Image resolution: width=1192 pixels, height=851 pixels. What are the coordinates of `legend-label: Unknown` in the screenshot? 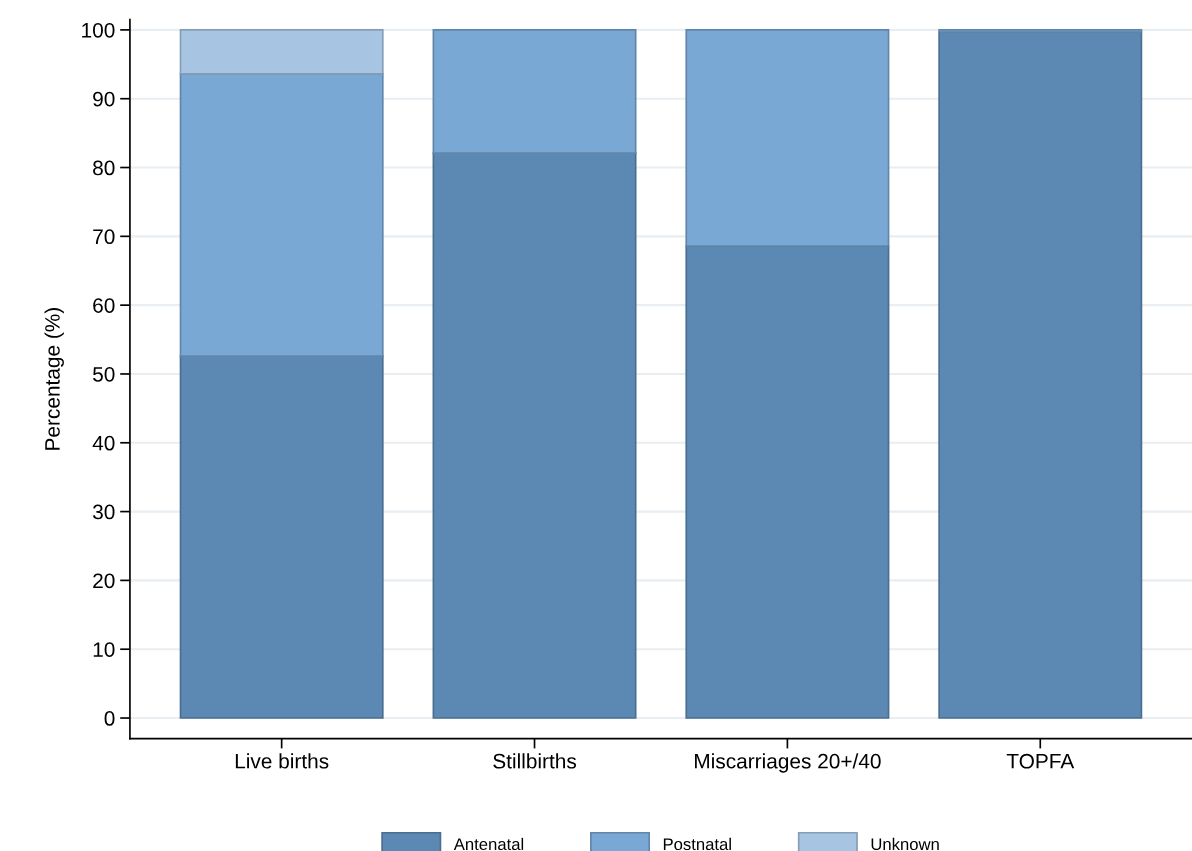 It's located at (905, 844).